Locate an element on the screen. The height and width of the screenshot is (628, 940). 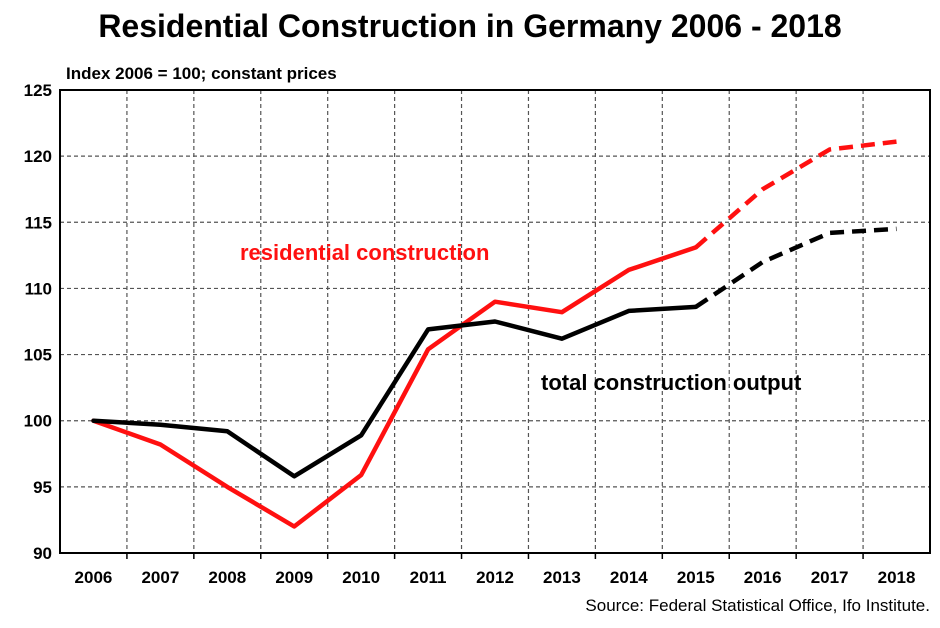
total-series-line-forecast is located at coordinates (795, 267).